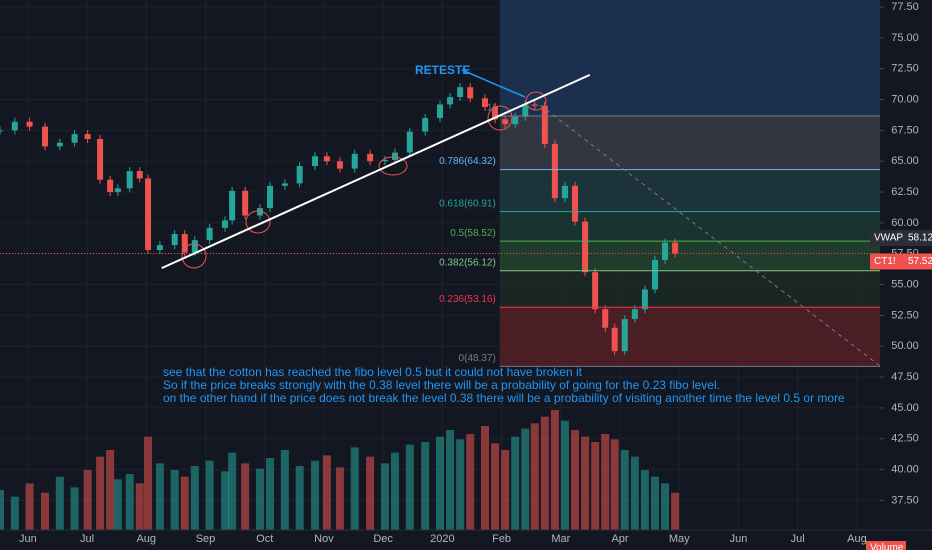 Image resolution: width=932 pixels, height=550 pixels. What do you see at coordinates (906, 275) in the screenshot?
I see `axis-panel` at bounding box center [906, 275].